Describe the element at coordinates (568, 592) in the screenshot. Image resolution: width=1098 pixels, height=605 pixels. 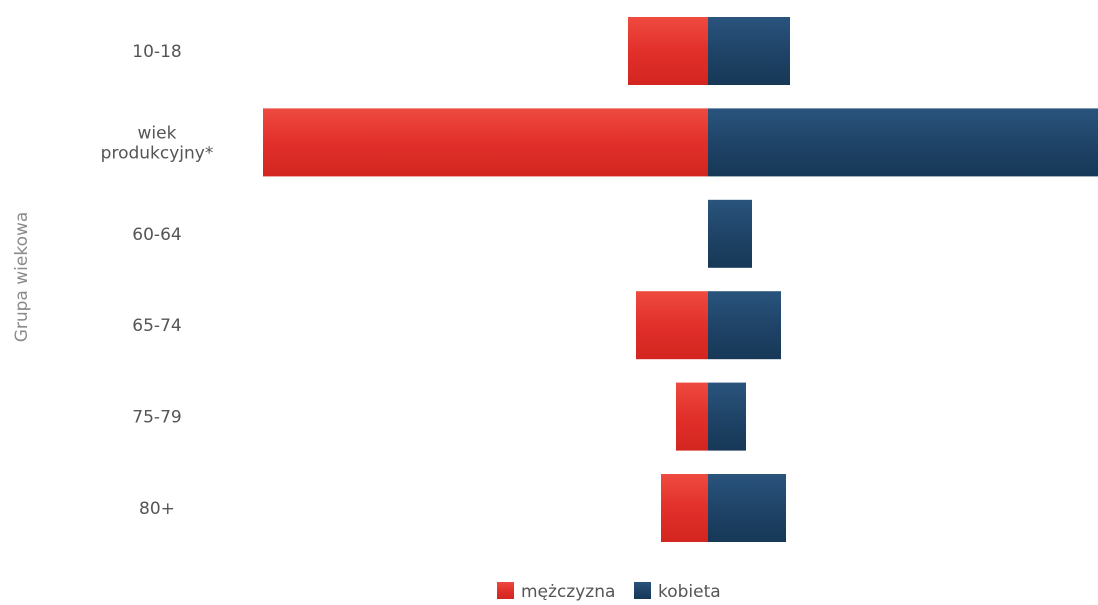
I see `legend-label-mezczyzna: mężczyzna` at that location.